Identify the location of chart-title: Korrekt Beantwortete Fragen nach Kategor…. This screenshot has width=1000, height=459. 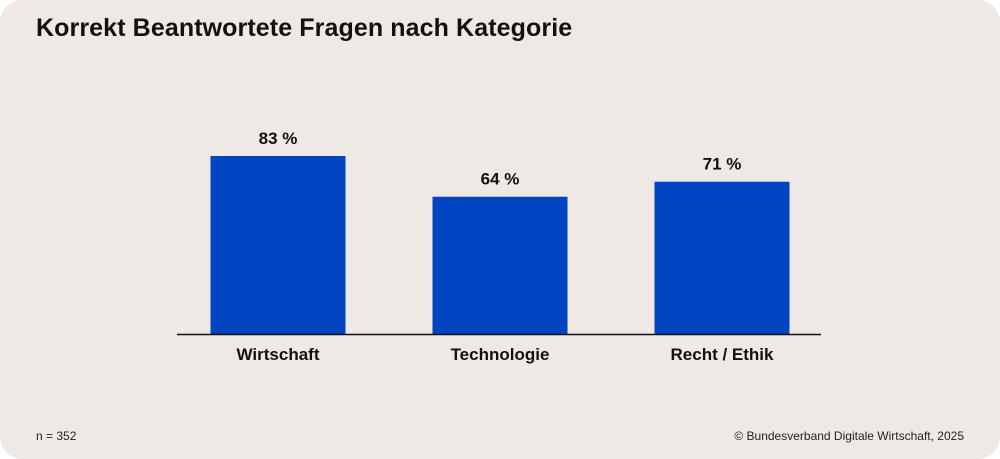
(304, 28).